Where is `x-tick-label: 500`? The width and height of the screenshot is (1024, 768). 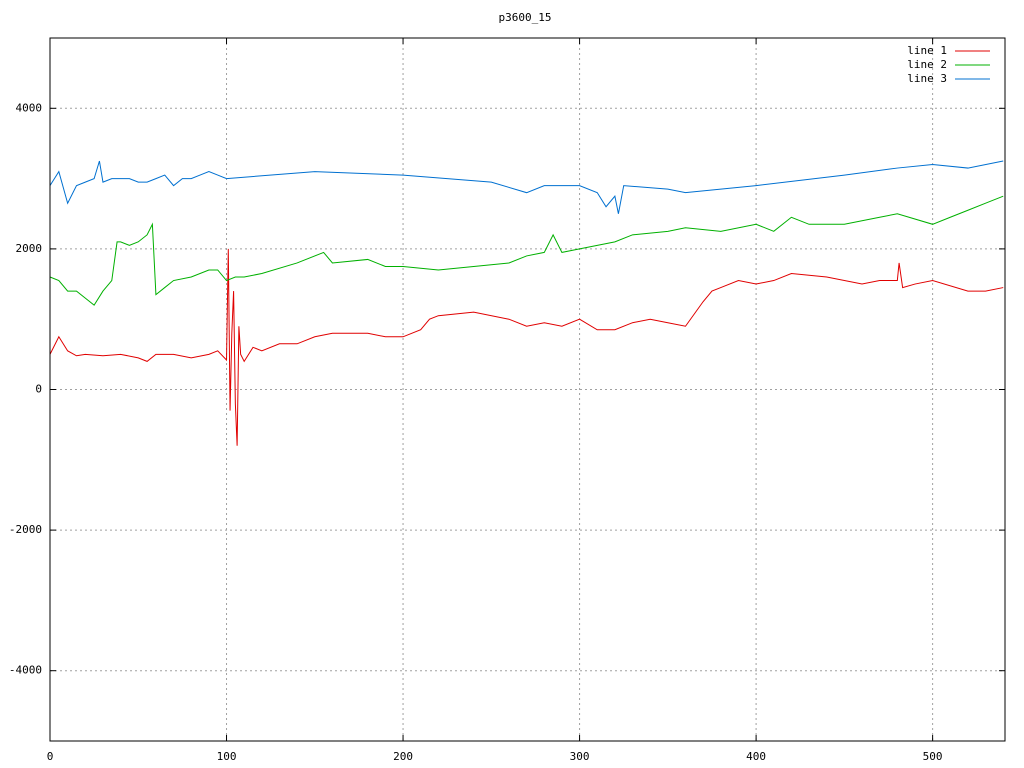
x-tick-label: 500 is located at coordinates (933, 756).